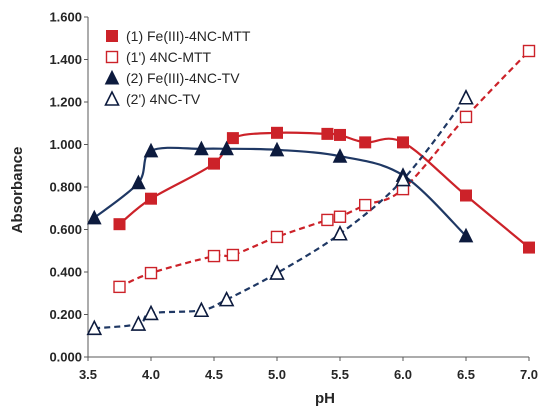 Image resolution: width=542 pixels, height=406 pixels. Describe the element at coordinates (88, 374) in the screenshot. I see `x-tick-label: 3.5` at that location.